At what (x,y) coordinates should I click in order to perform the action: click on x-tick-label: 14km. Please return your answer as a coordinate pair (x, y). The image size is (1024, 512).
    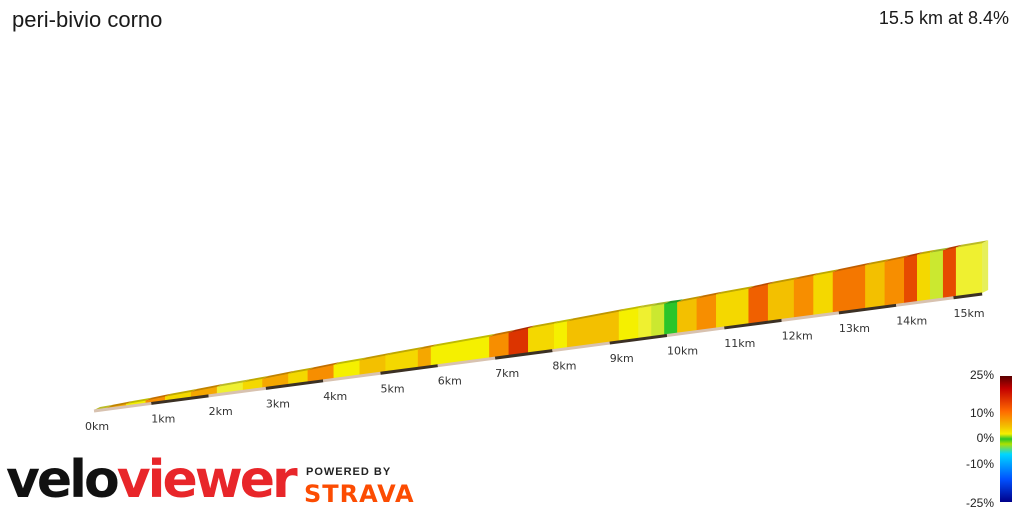
    Looking at the image, I should click on (911, 320).